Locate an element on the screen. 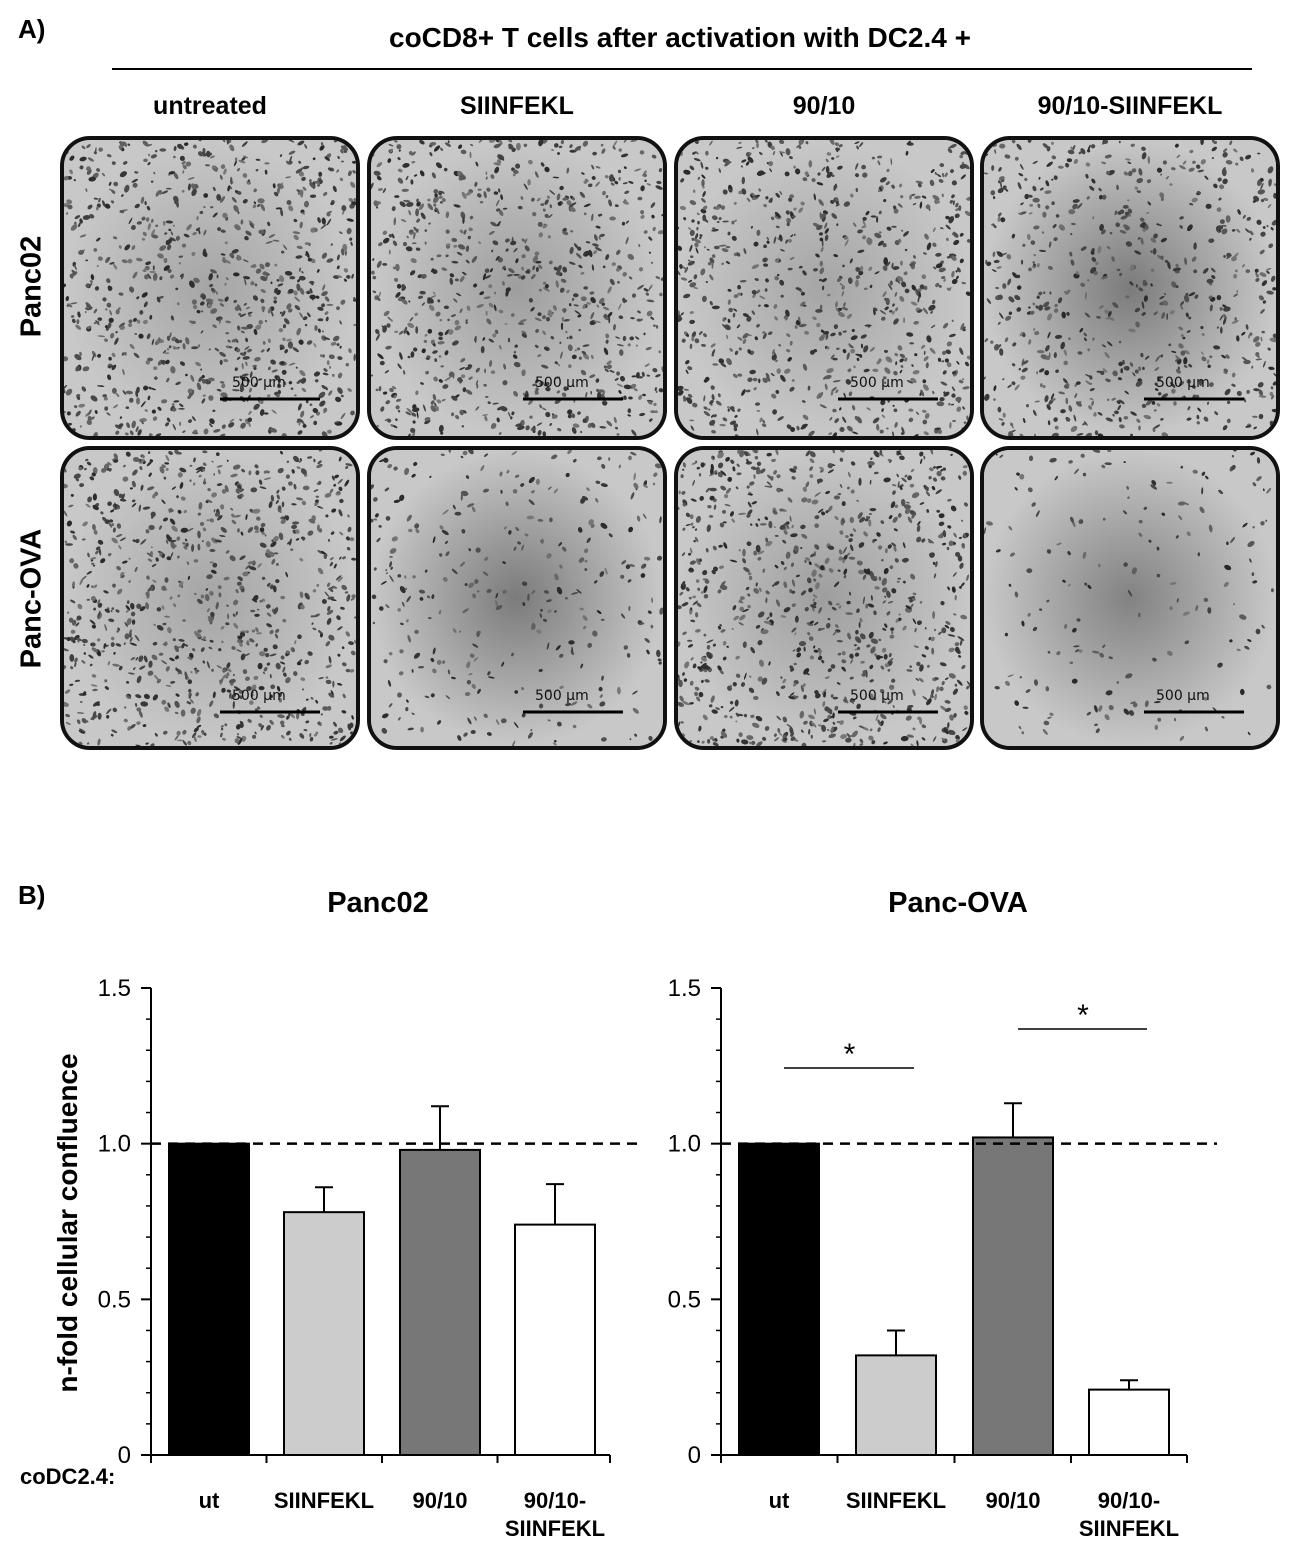 The image size is (1296, 1552). micrograph-panc-ova-4: 500 µm is located at coordinates (1130, 598).